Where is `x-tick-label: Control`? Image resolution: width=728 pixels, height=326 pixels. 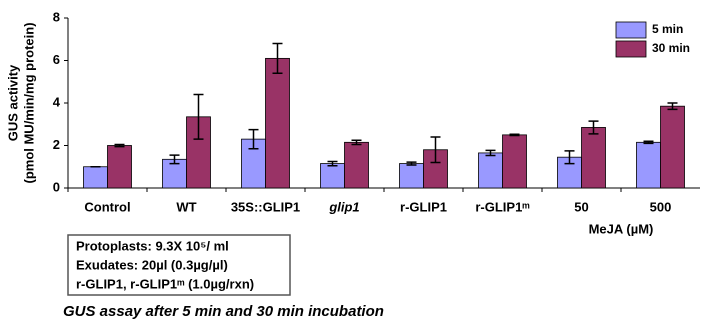
x-tick-label: Control is located at coordinates (107, 206).